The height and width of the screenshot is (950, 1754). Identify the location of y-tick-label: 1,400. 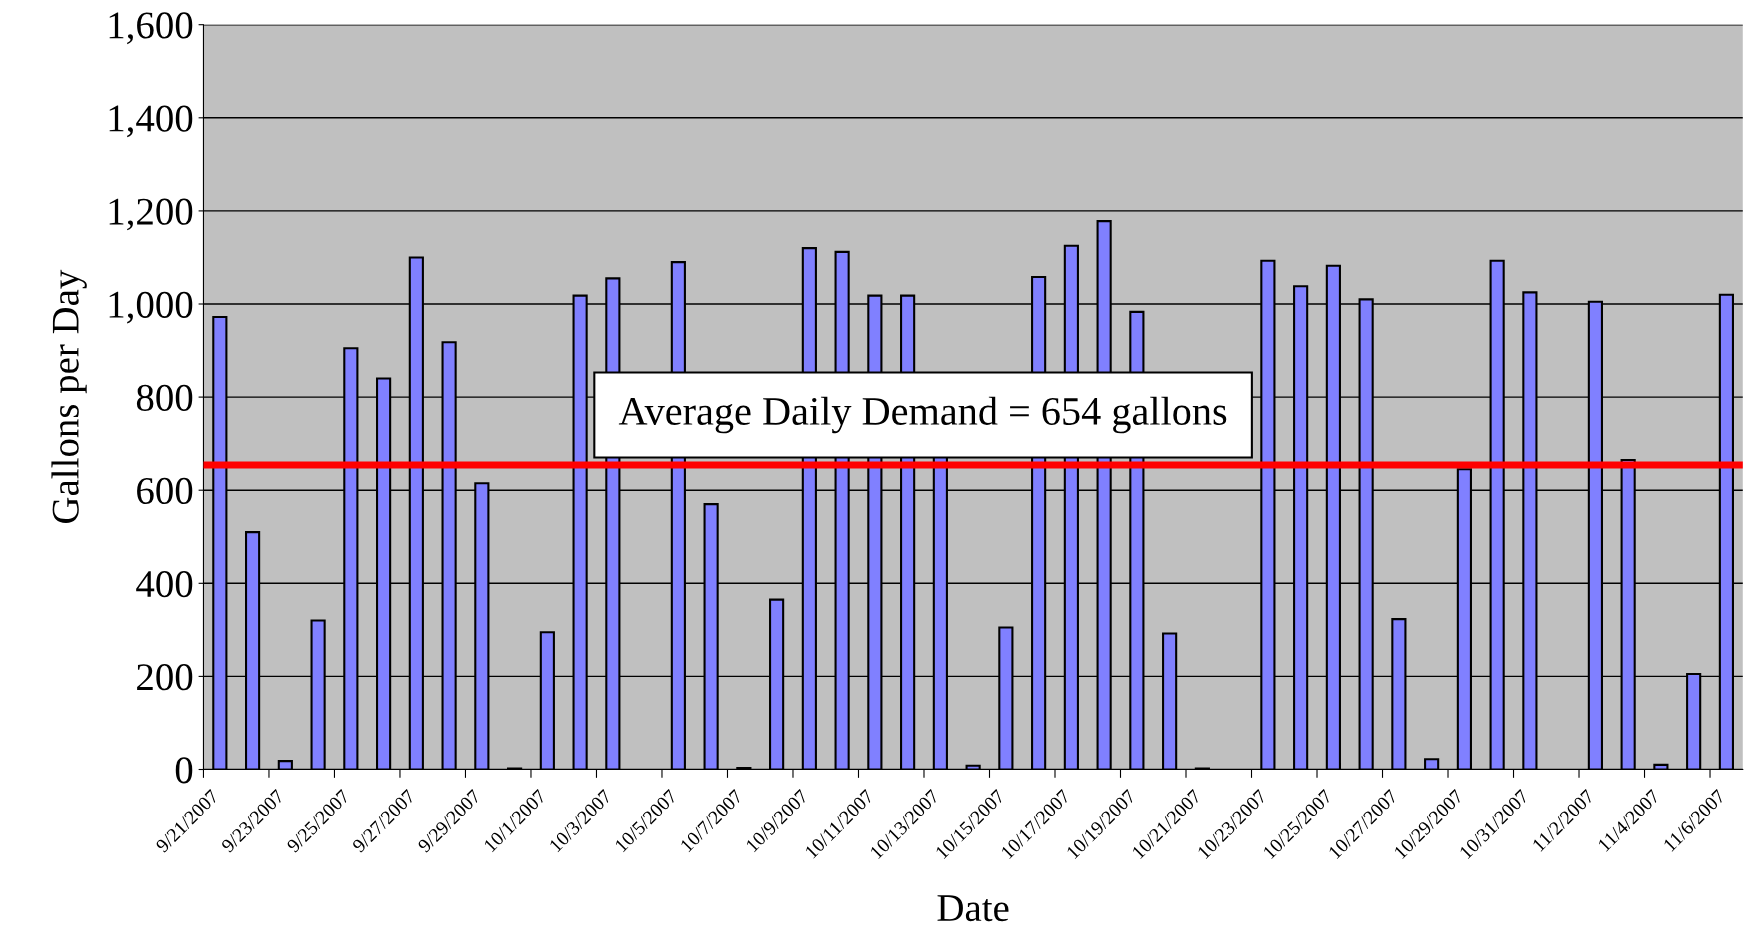
(151, 121).